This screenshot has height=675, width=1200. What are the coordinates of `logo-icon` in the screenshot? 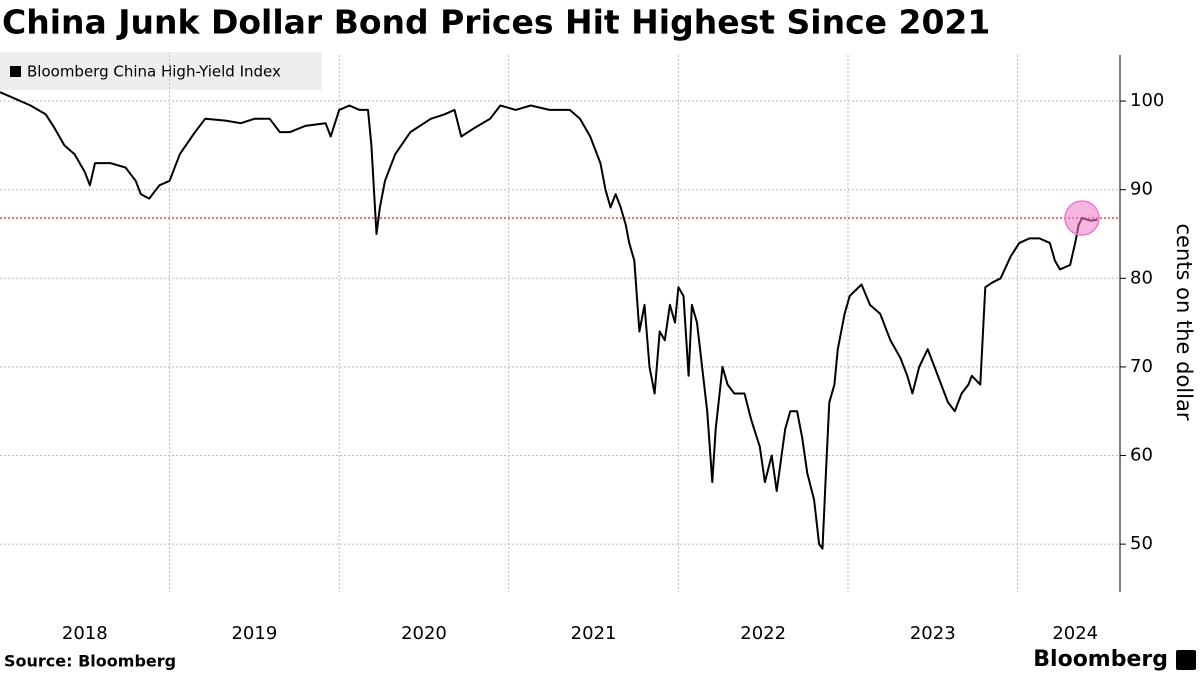 It's located at (1186, 660).